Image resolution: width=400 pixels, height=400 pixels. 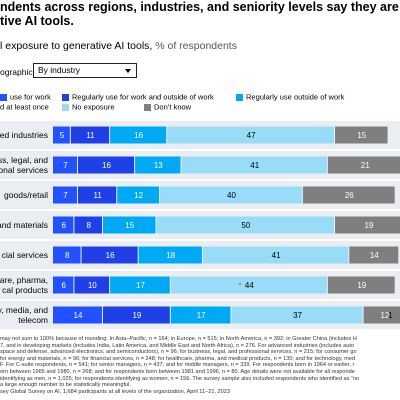 I want to click on legend-item-dont-know: Don’t know, so click(x=167, y=107).